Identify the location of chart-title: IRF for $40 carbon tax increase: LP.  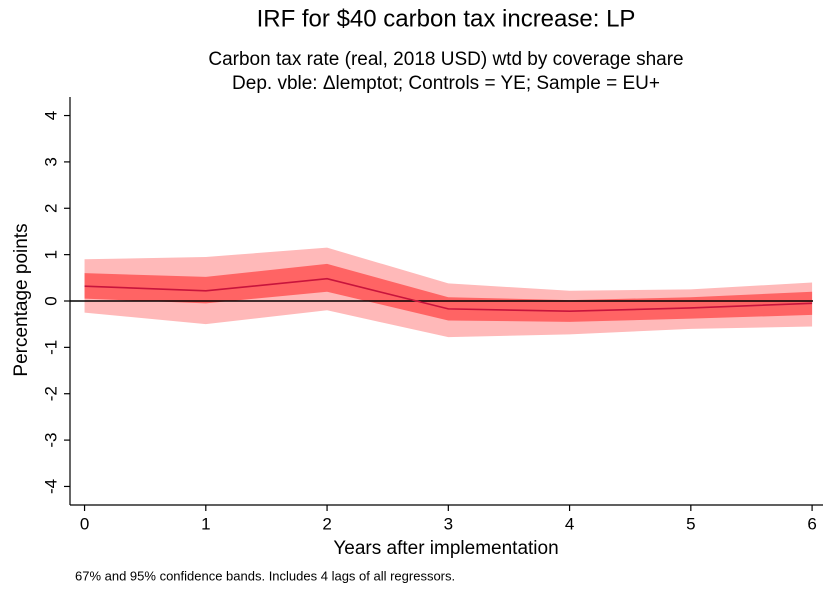
(446, 18).